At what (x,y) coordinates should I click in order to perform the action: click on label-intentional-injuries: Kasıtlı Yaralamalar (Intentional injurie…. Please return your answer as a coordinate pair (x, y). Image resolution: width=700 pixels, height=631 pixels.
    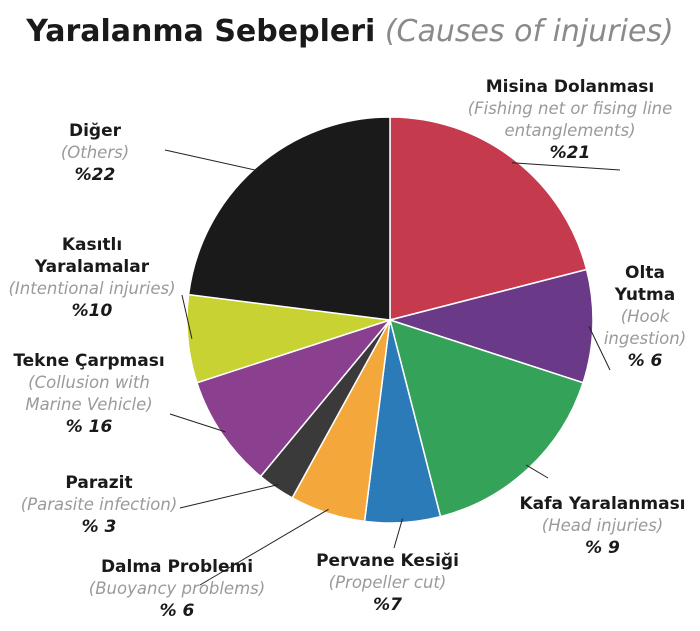
    Looking at the image, I should click on (92, 278).